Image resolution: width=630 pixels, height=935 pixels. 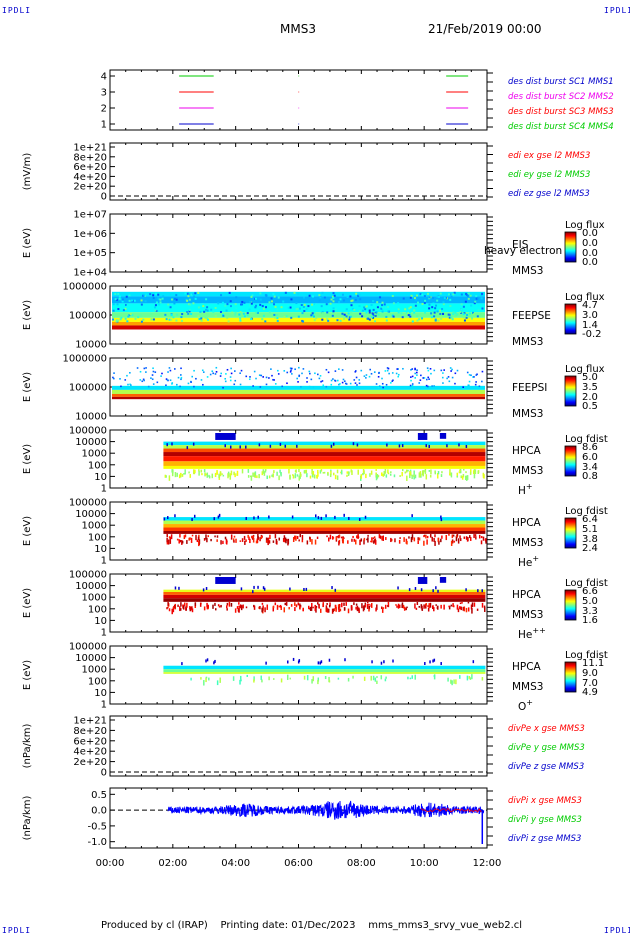 What do you see at coordinates (90, 148) in the screenshot?
I see `y-tick-label: 1e+21` at bounding box center [90, 148].